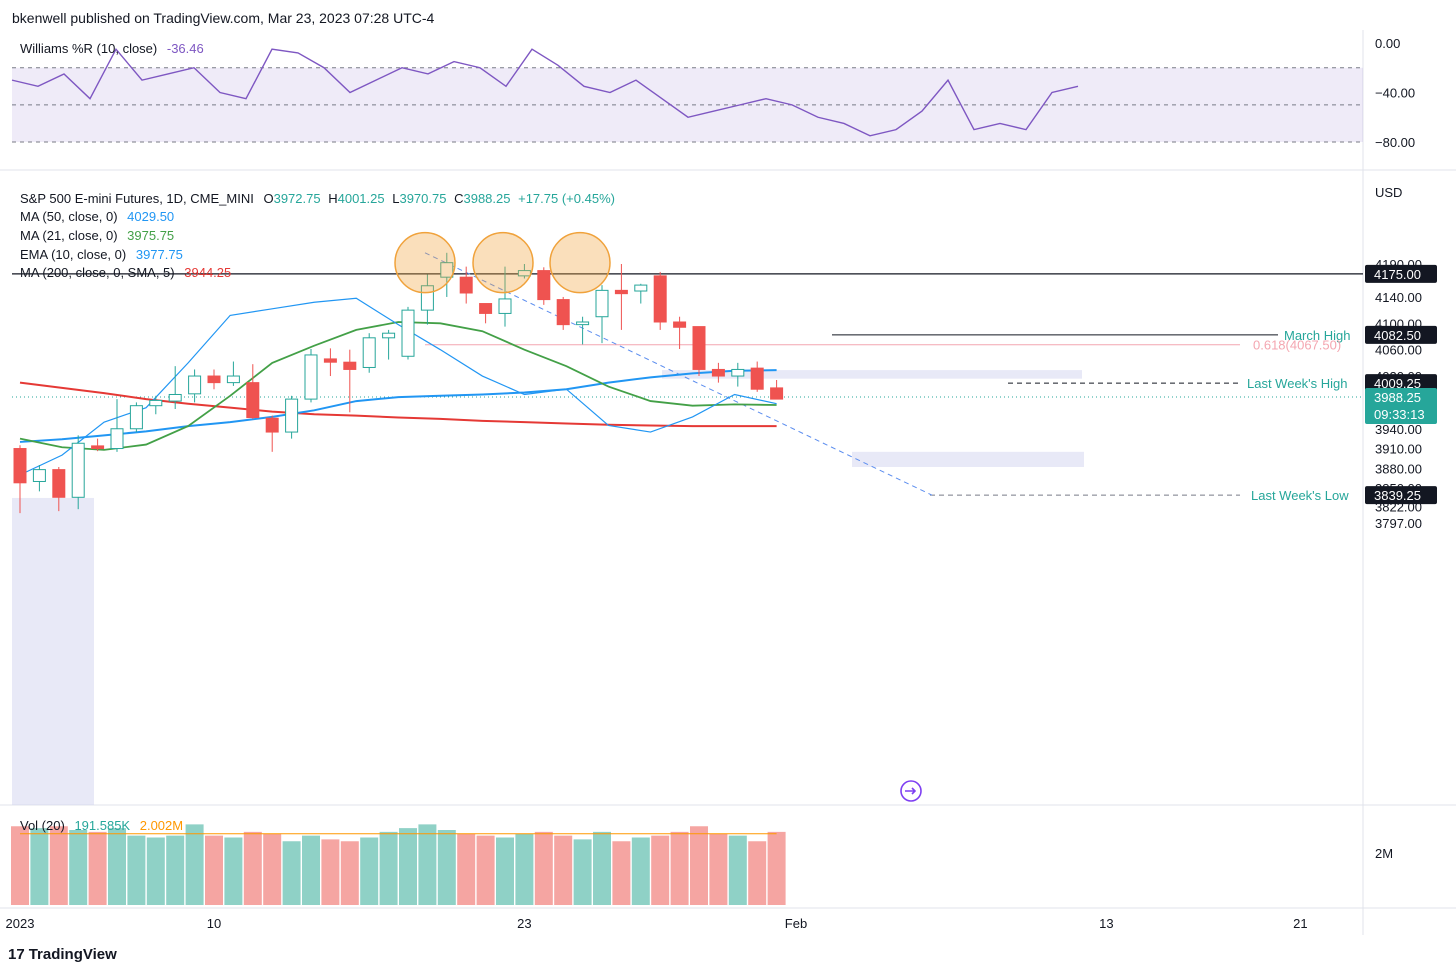 The width and height of the screenshot is (1456, 976). I want to click on support-zone, so click(53, 651).